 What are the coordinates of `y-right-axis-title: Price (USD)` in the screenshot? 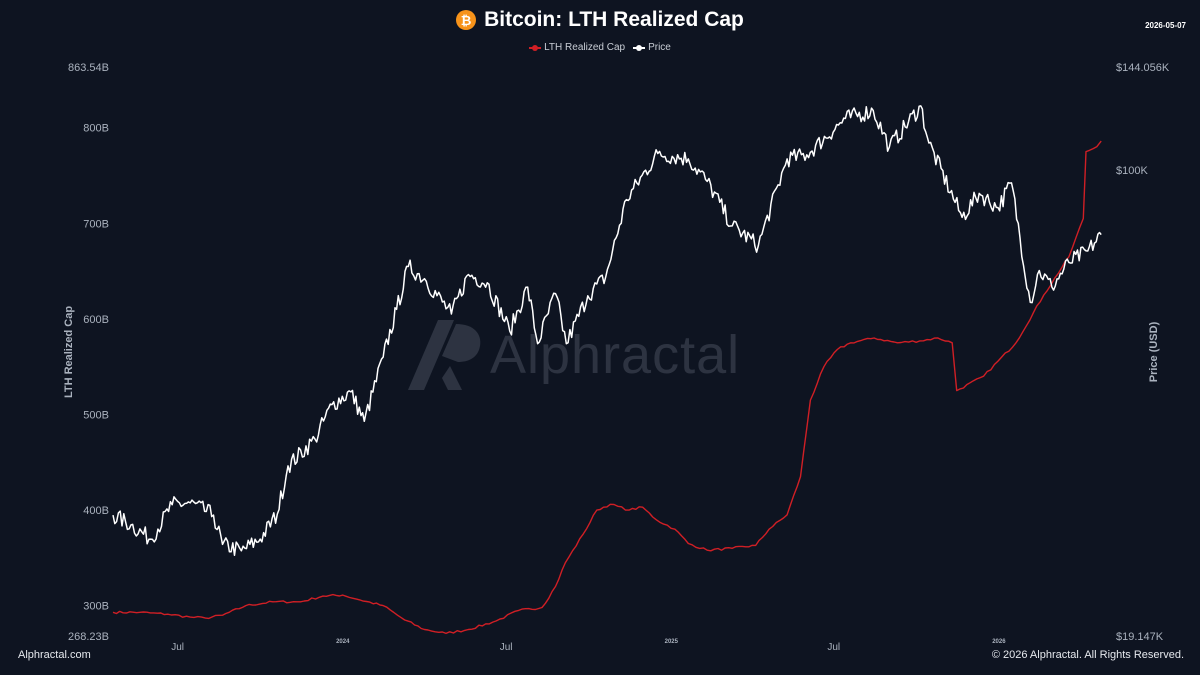 It's located at (1154, 352).